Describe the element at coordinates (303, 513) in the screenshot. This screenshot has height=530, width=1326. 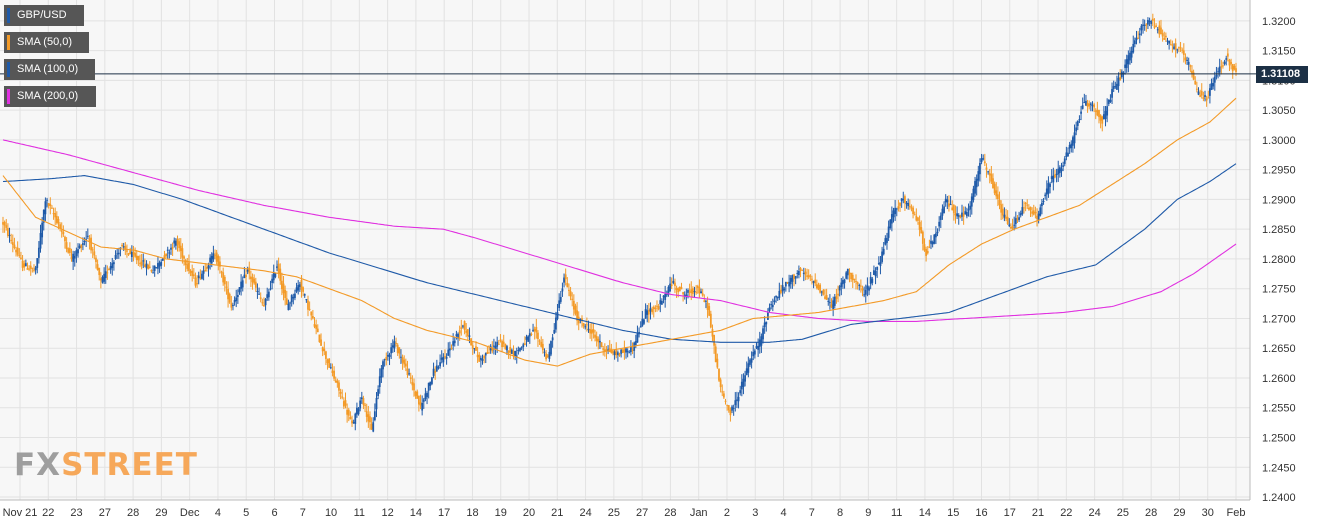
I see `x-tick-label: 7` at that location.